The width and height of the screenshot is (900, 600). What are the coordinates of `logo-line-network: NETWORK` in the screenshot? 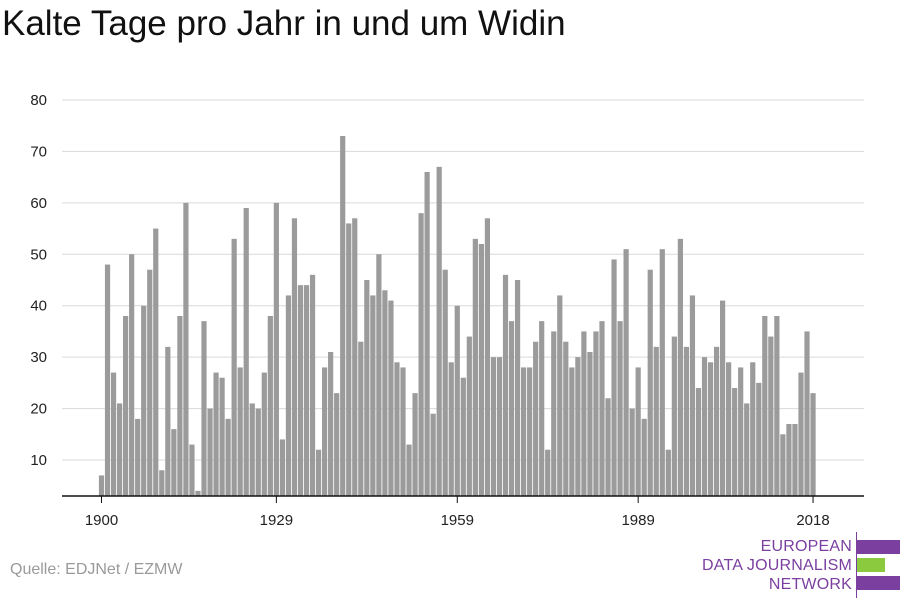 It's located at (810, 584).